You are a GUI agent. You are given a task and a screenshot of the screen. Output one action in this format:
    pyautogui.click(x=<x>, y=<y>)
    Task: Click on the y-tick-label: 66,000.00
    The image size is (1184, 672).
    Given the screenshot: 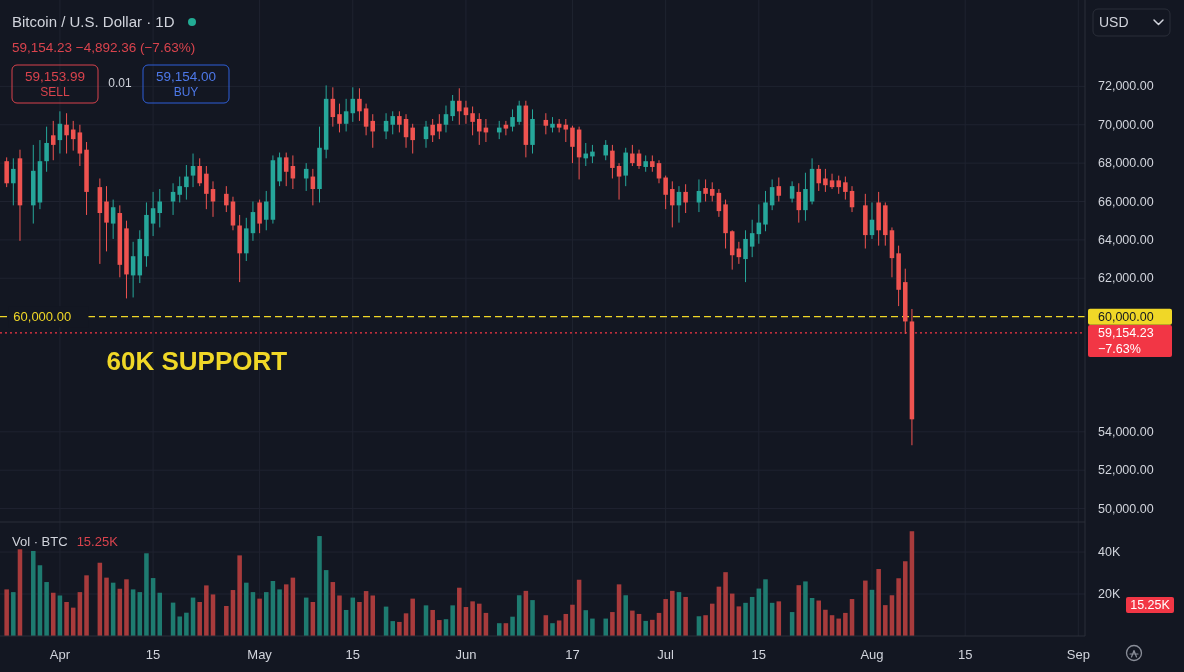 What is the action you would take?
    pyautogui.click(x=1126, y=201)
    